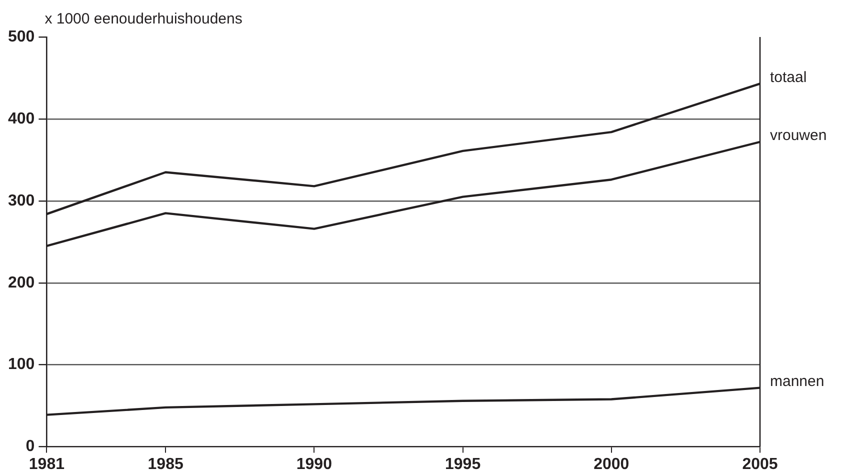 The image size is (844, 476). Describe the element at coordinates (314, 464) in the screenshot. I see `x-tick-label: 1990` at that location.